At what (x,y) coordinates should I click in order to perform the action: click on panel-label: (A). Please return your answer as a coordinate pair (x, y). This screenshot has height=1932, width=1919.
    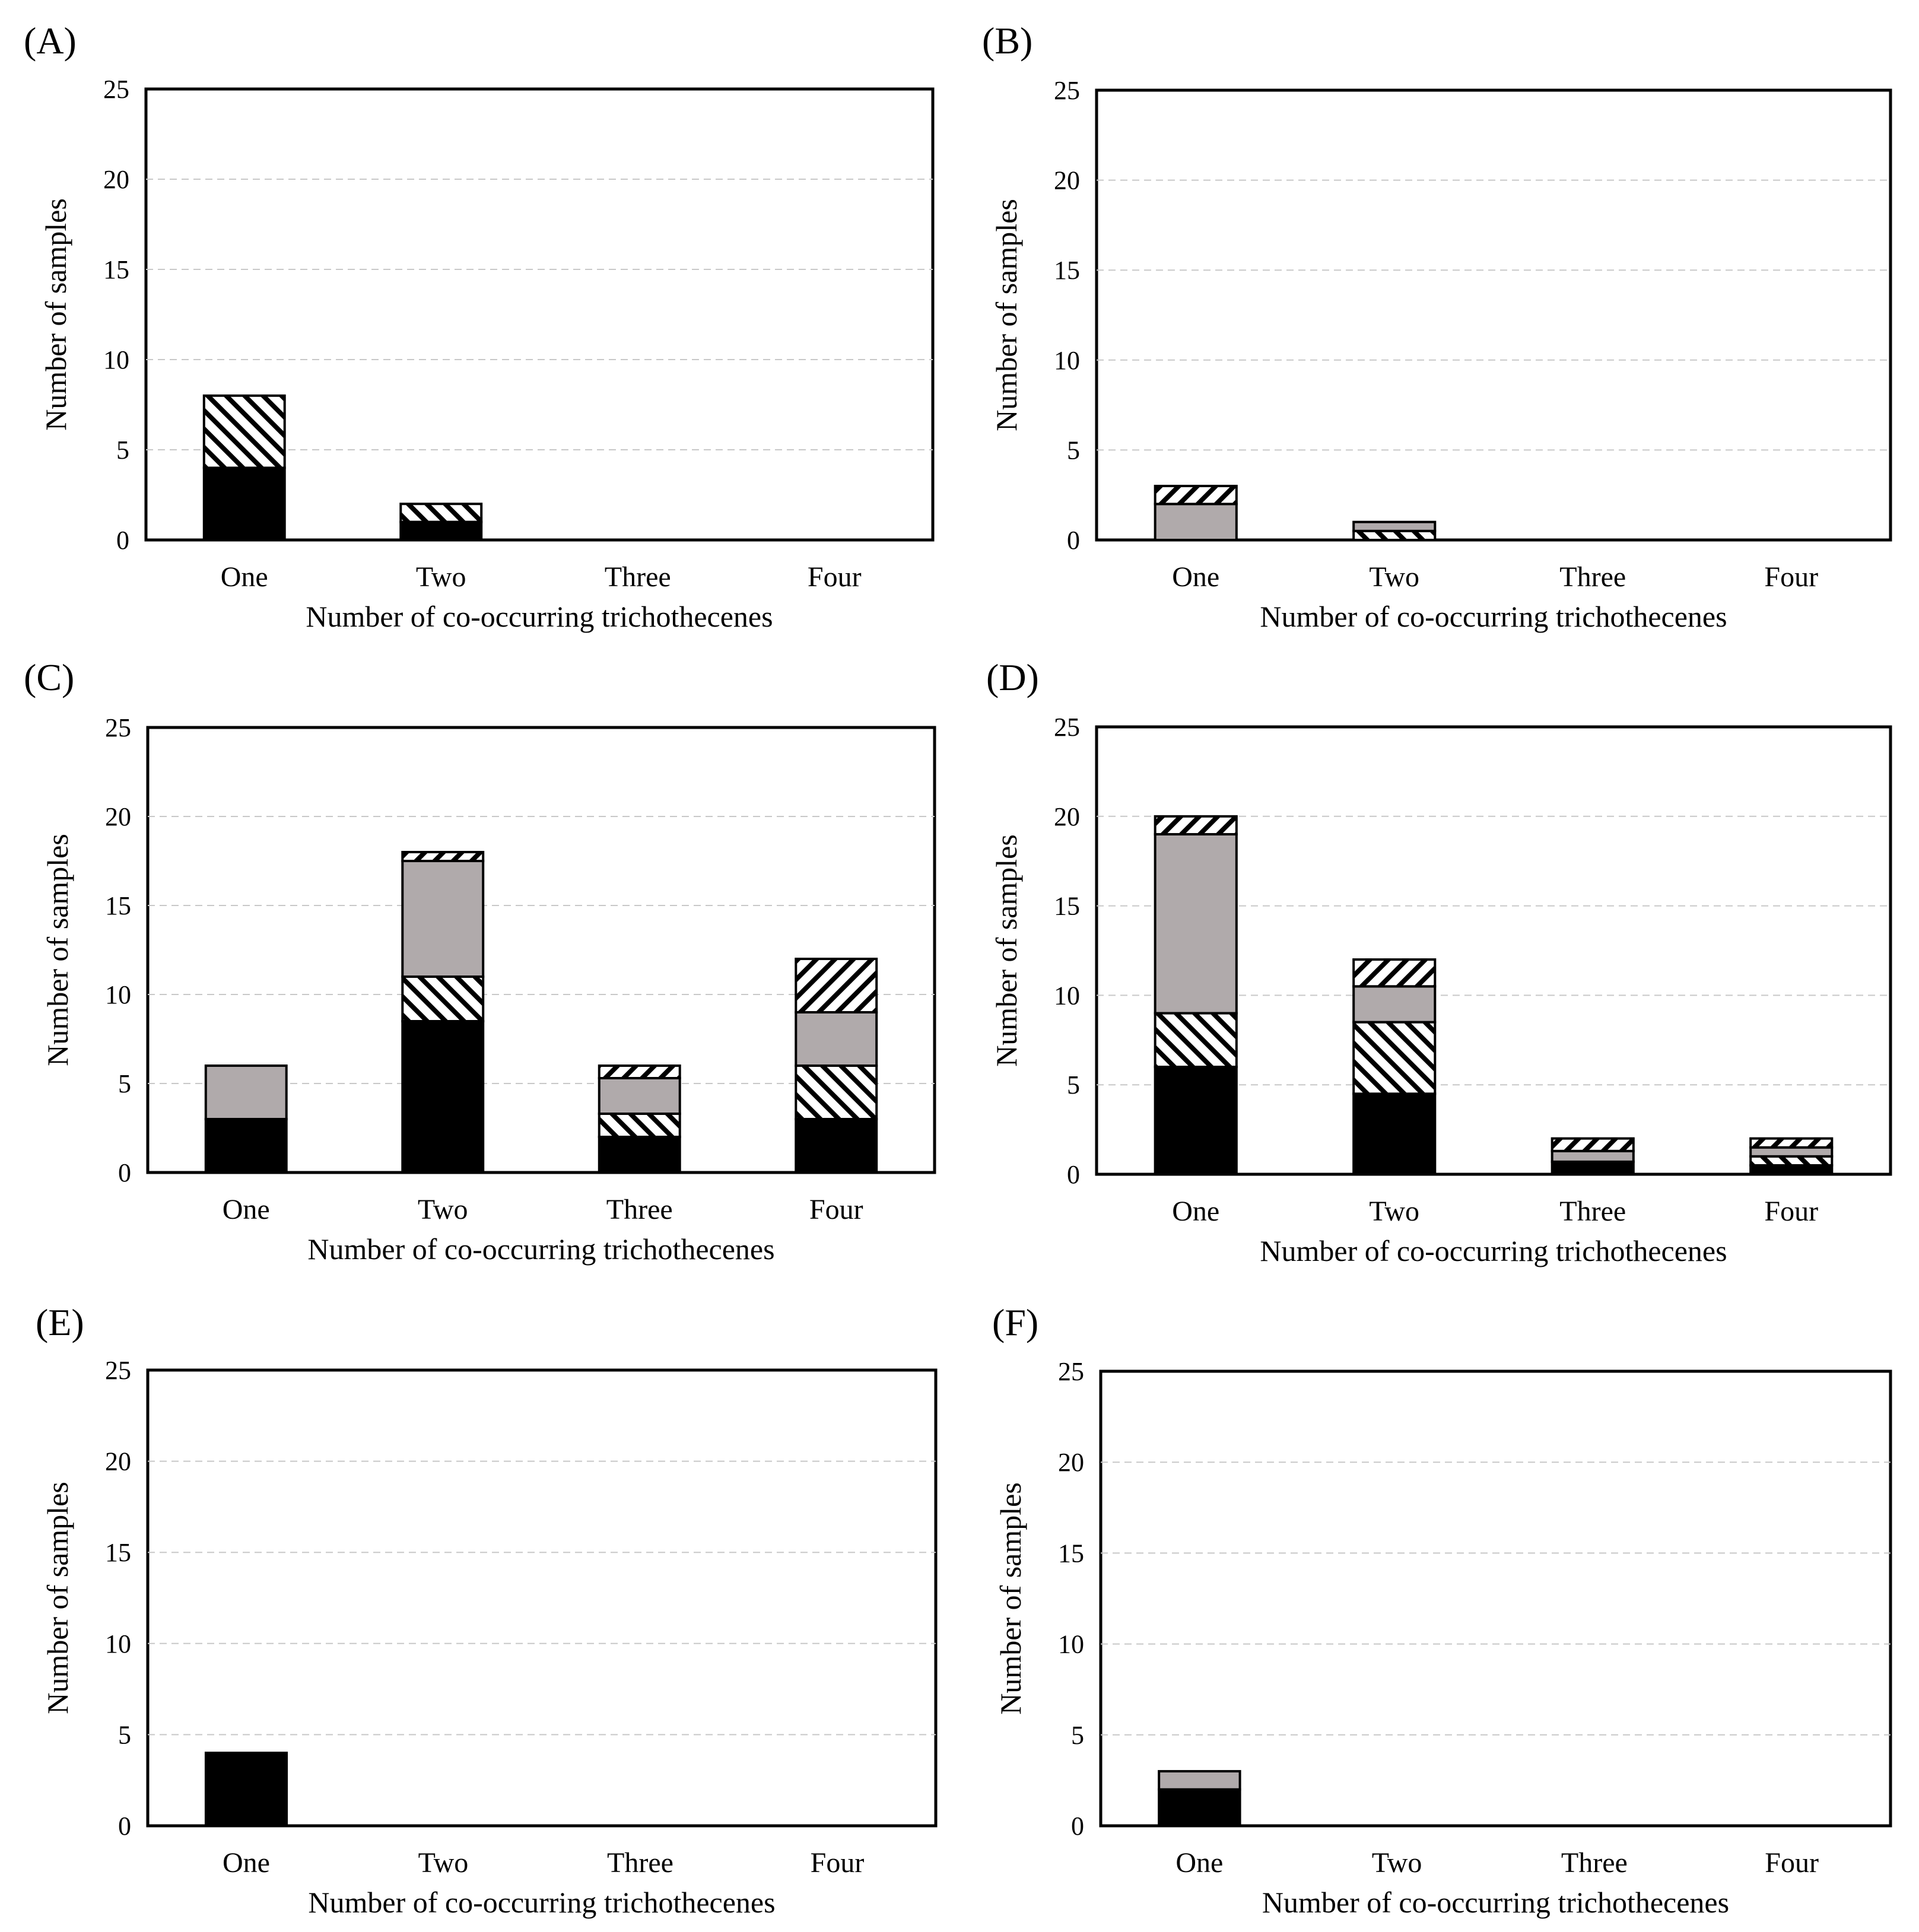
    Looking at the image, I should click on (50, 41).